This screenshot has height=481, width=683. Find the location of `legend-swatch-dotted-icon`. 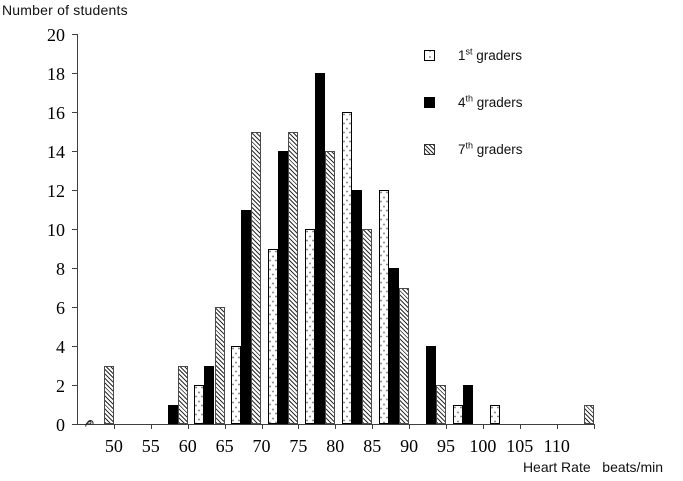

legend-swatch-dotted-icon is located at coordinates (429, 55).